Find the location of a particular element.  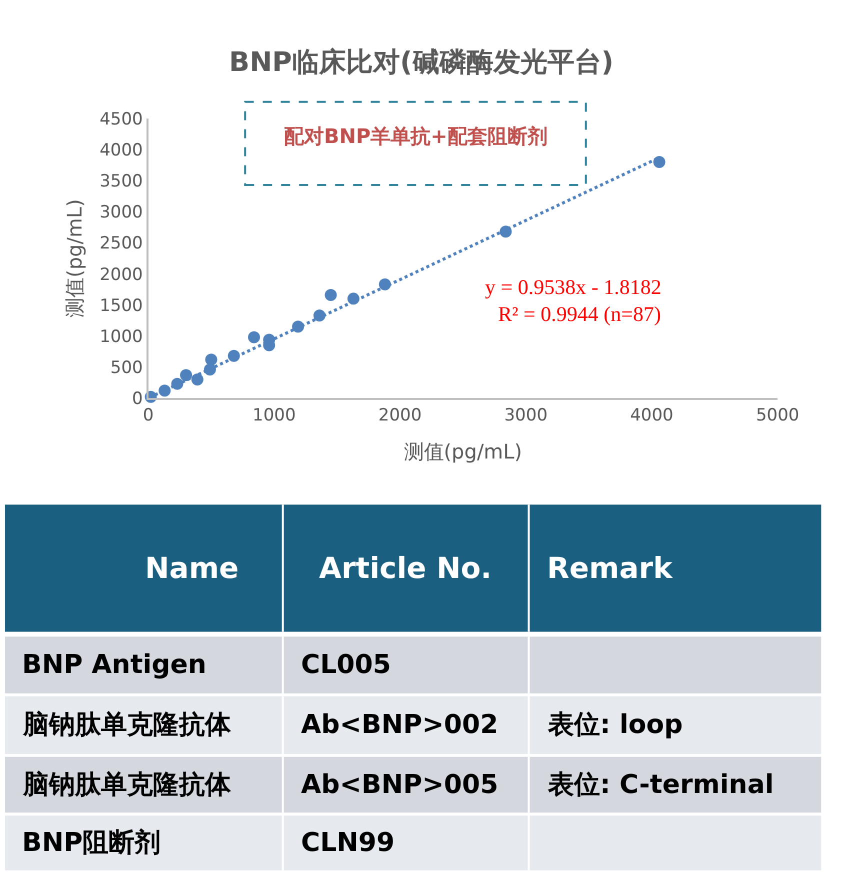

x-axis-title: 测值(pg/mL) is located at coordinates (463, 452).